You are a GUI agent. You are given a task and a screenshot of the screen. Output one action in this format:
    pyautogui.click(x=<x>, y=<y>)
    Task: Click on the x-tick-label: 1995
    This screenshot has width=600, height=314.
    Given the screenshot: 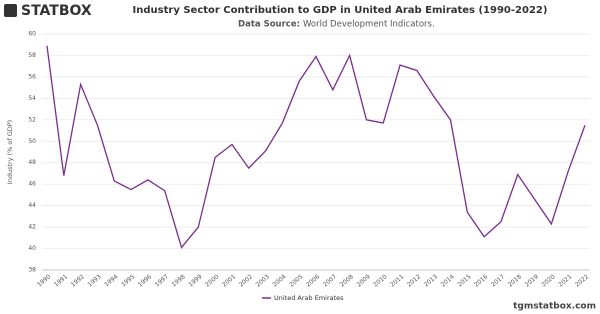 What is the action you would take?
    pyautogui.click(x=128, y=280)
    